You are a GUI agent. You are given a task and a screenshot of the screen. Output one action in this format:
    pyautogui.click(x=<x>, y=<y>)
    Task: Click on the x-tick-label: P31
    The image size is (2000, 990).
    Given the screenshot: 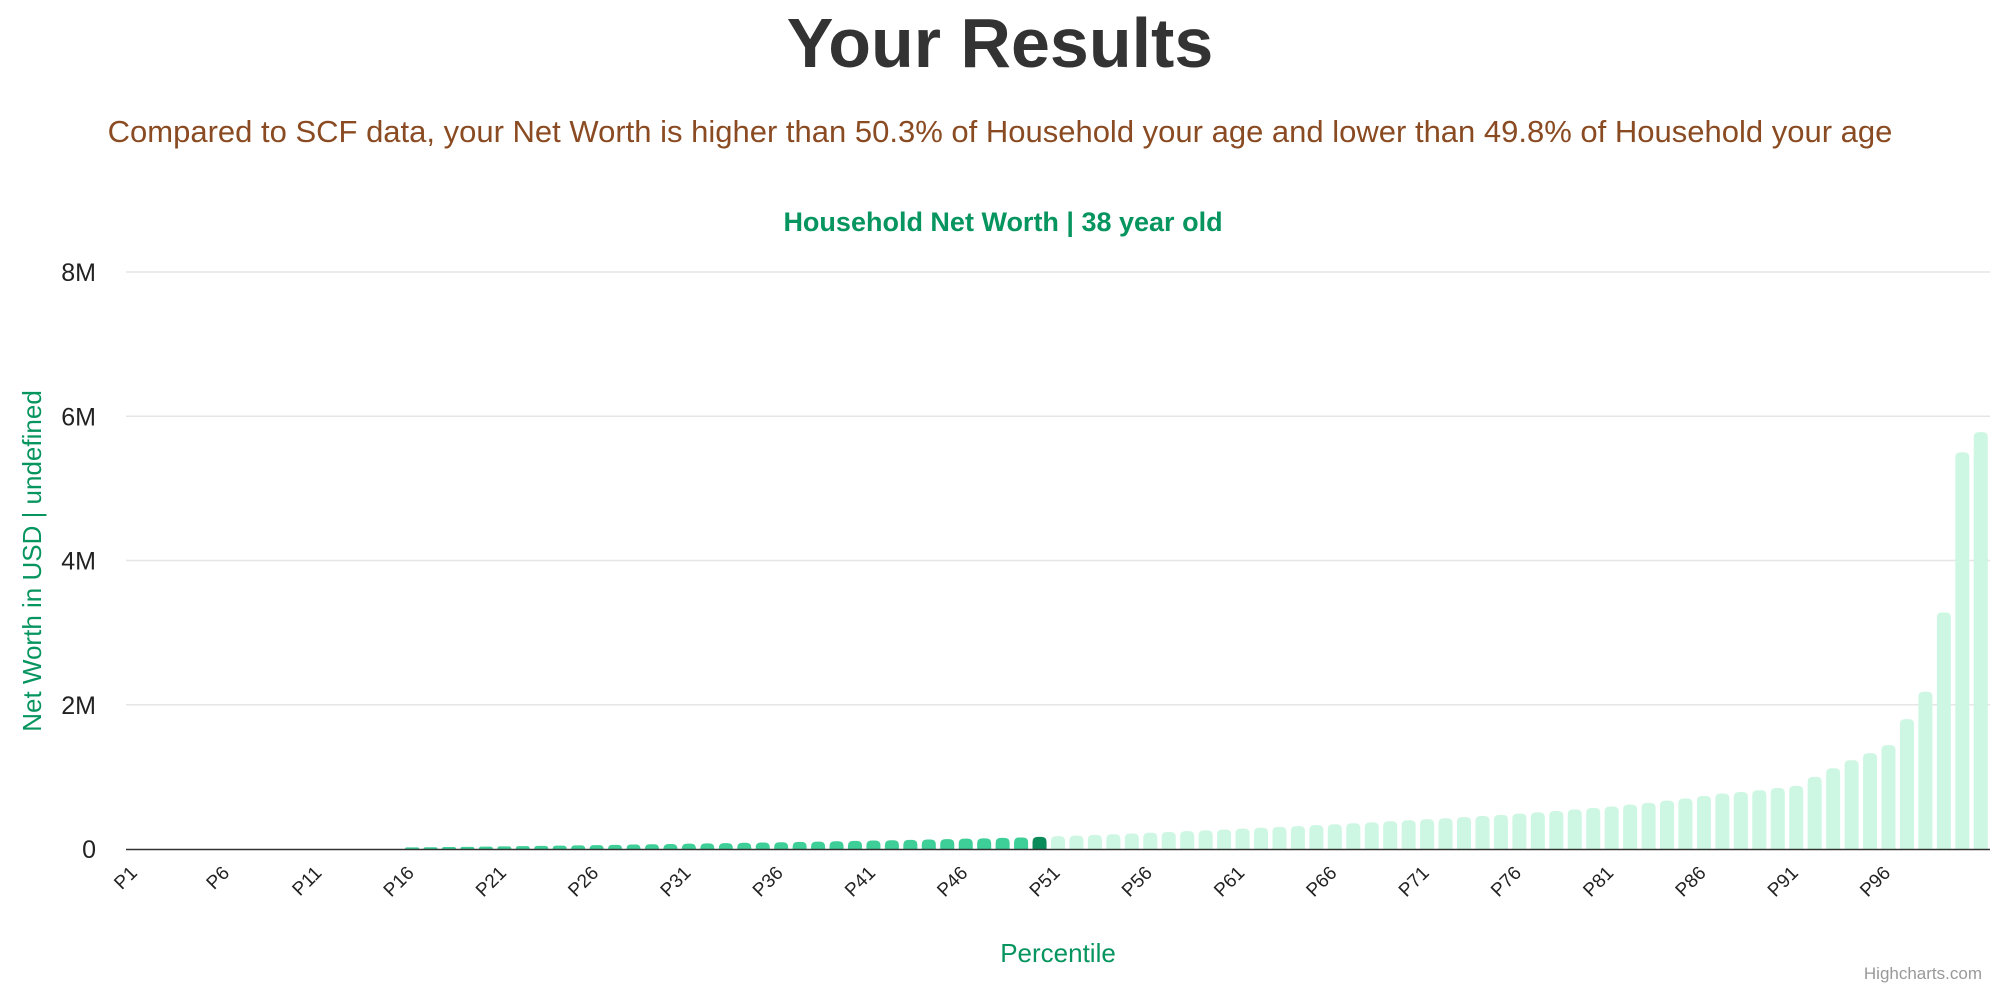 What is the action you would take?
    pyautogui.click(x=676, y=882)
    